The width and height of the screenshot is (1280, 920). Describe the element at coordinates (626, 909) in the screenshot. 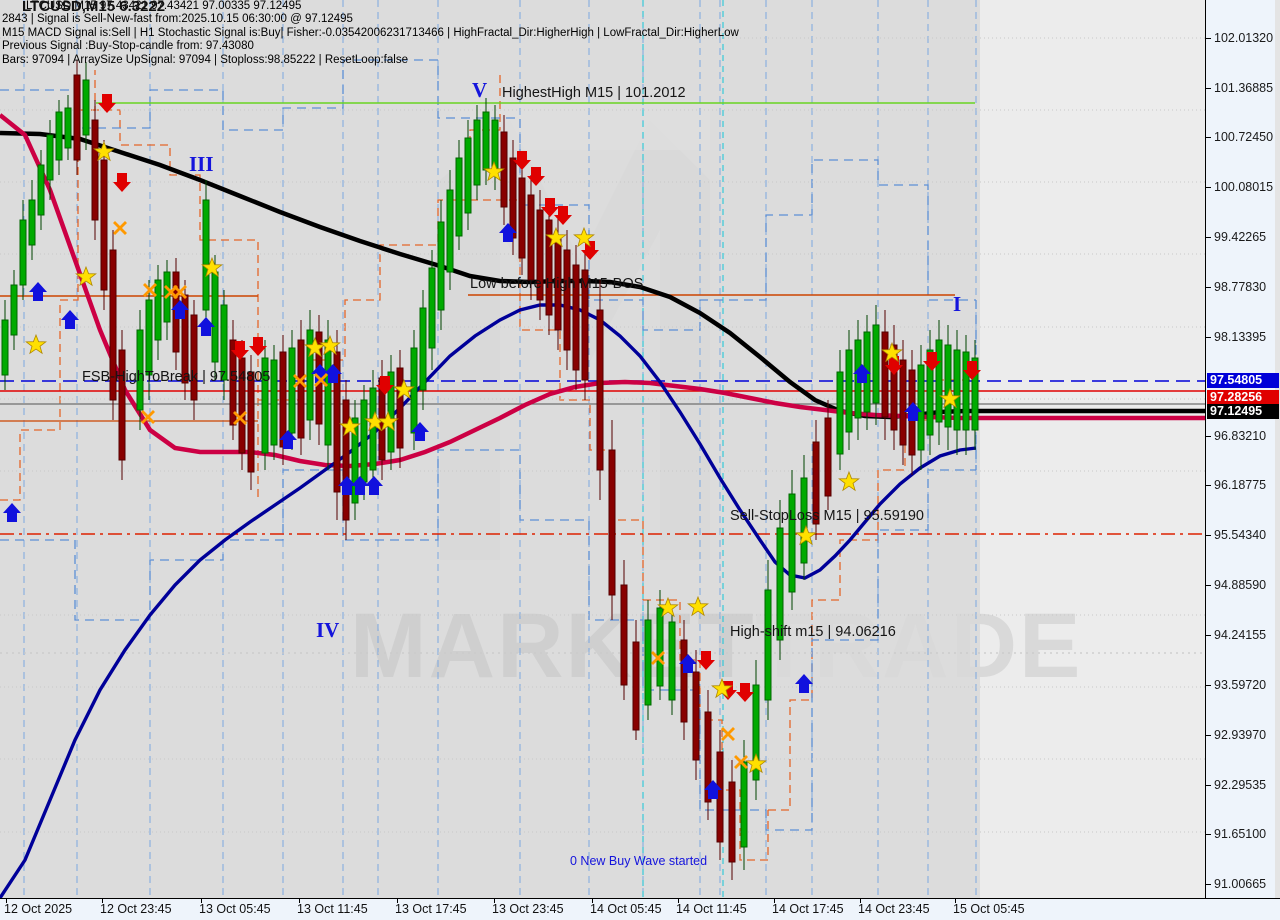

I see `time-tick-label-6: 14 Oct 05:45` at that location.